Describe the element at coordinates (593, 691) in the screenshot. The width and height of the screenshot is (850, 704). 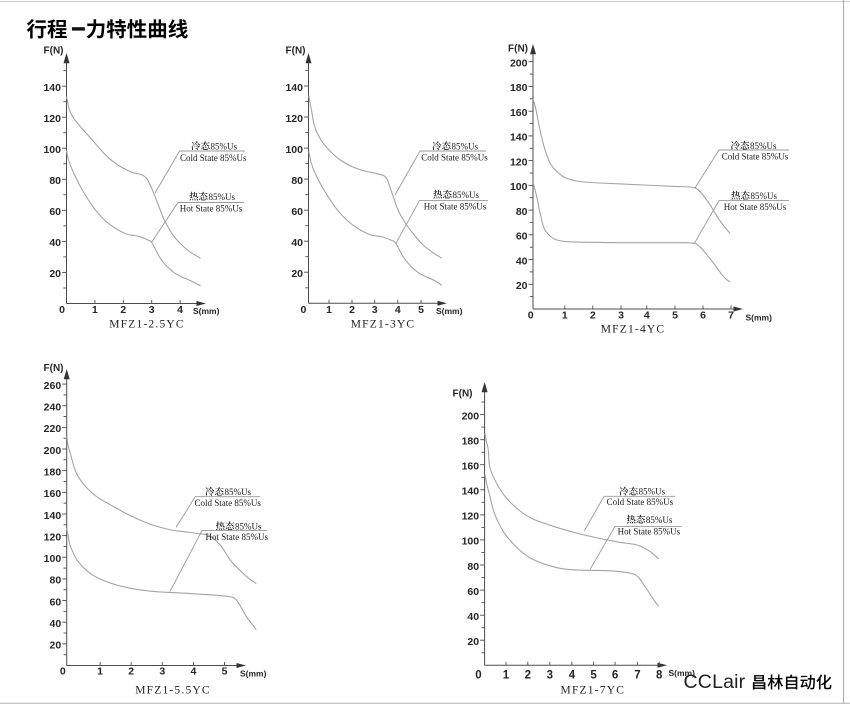
I see `svg-text: MFZ1-7YC` at that location.